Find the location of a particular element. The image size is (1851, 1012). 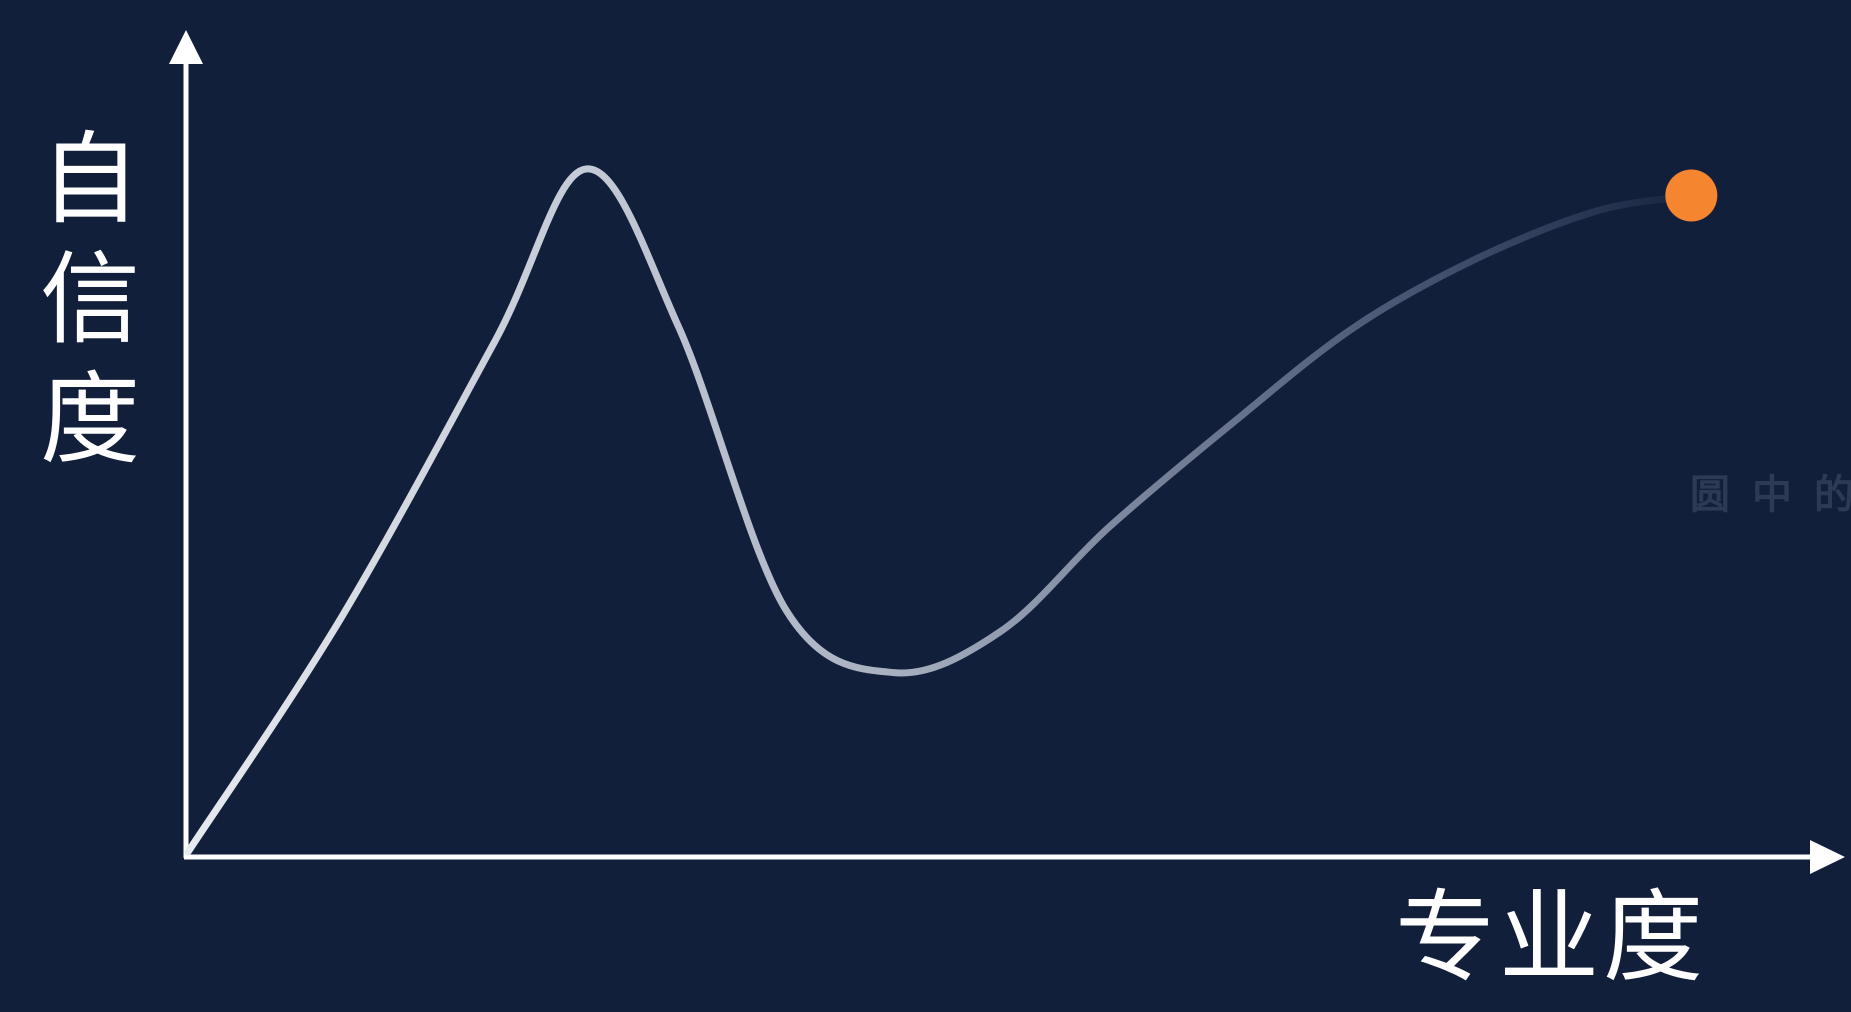

highlight-point is located at coordinates (1691, 195).